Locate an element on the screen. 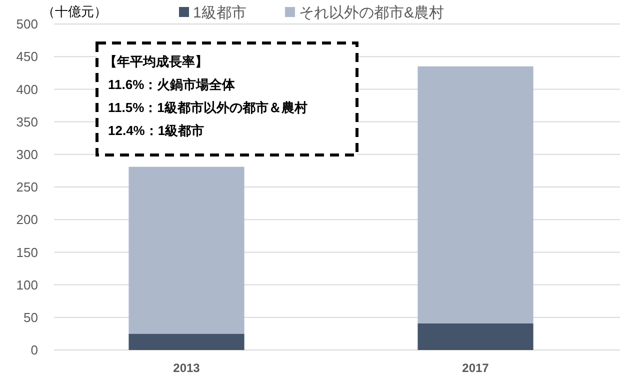 This screenshot has height=381, width=640. x-tick-label: 2017 is located at coordinates (476, 368).